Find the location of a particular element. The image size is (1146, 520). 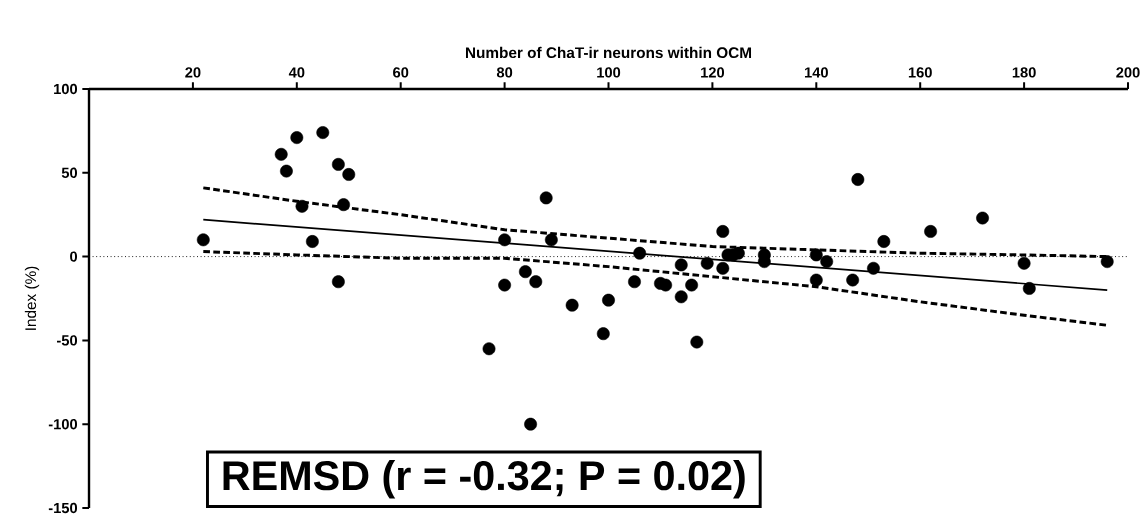

x-tick-label: 120 is located at coordinates (713, 72).